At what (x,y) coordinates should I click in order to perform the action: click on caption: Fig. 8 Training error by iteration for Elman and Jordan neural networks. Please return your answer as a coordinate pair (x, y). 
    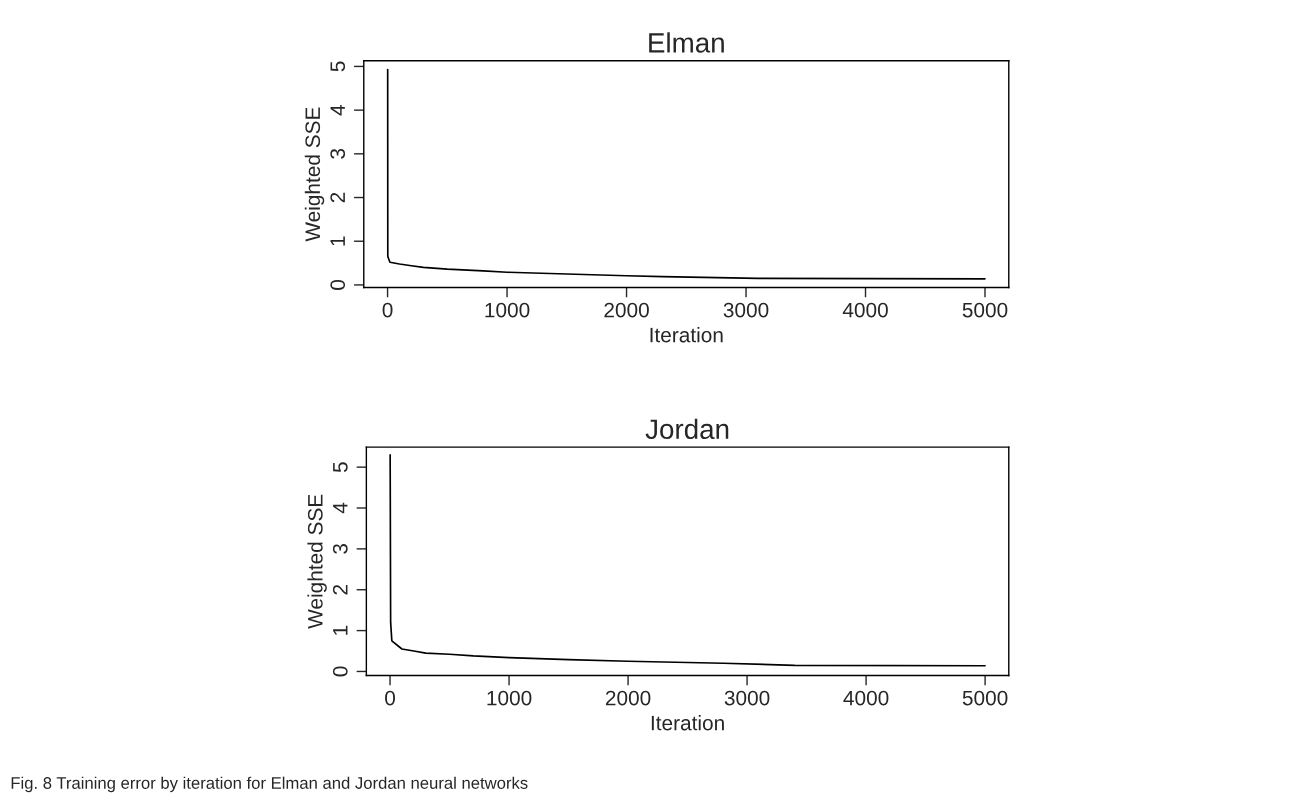
    Looking at the image, I should click on (269, 784).